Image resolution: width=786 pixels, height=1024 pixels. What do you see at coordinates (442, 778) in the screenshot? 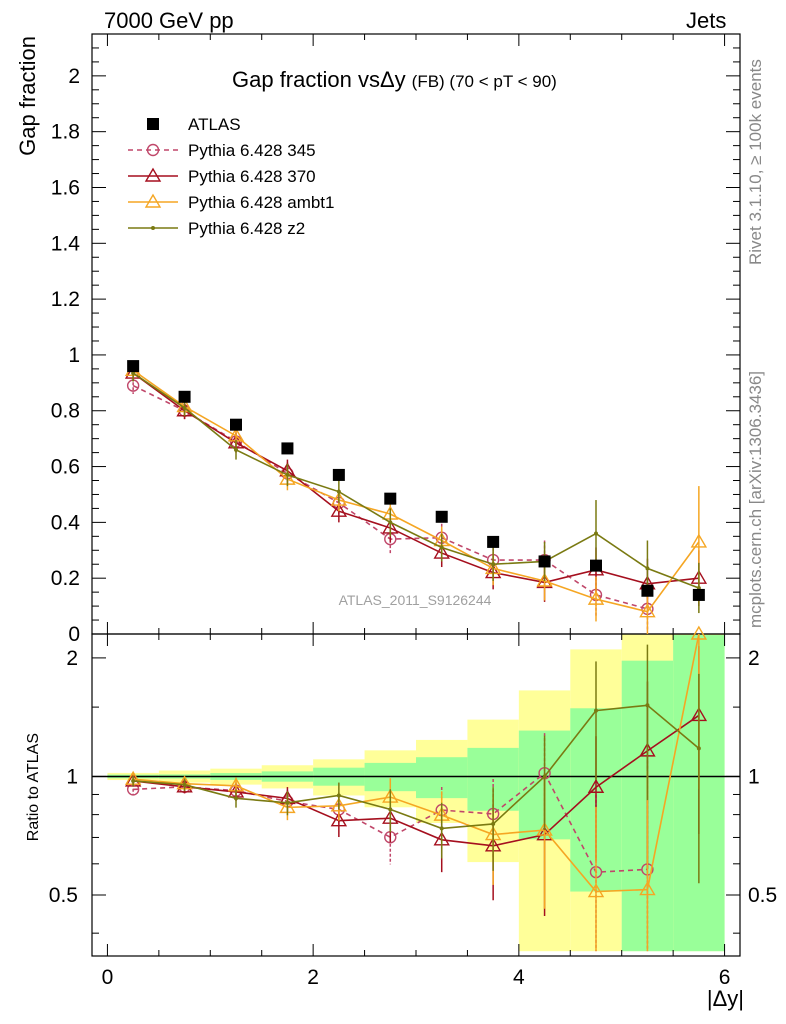
I see `inner-band-bin` at bounding box center [442, 778].